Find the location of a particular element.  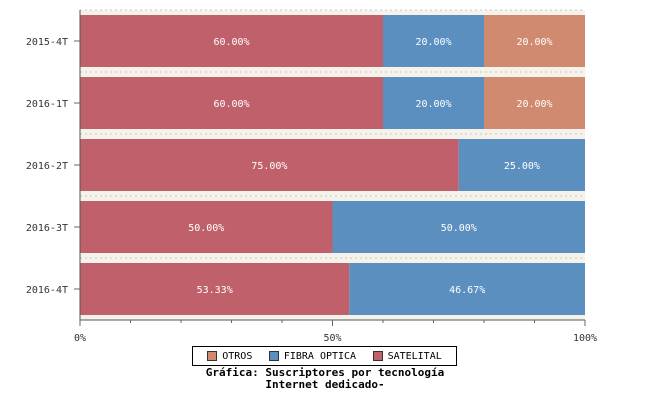

caption-line-2: Internet dedicado- is located at coordinates (325, 384).